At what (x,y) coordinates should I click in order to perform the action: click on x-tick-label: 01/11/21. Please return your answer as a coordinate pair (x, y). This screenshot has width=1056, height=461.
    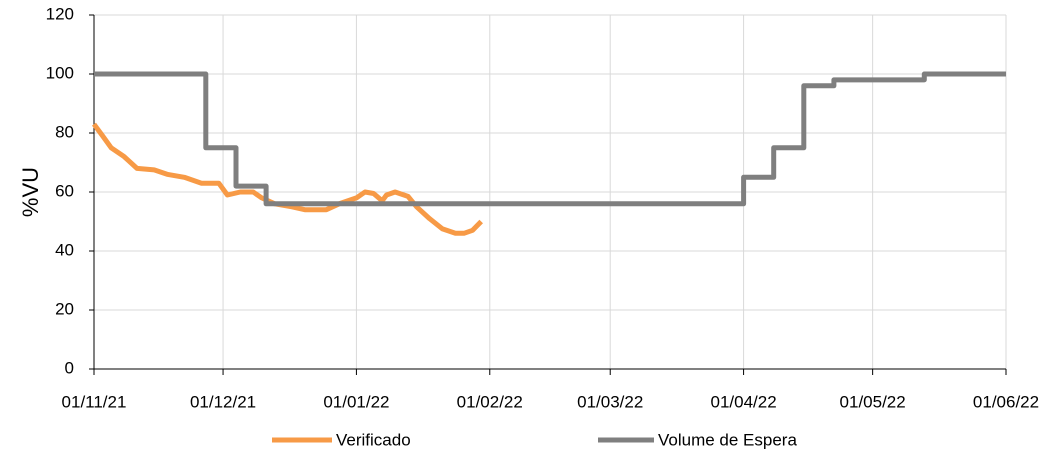
    Looking at the image, I should click on (94, 401).